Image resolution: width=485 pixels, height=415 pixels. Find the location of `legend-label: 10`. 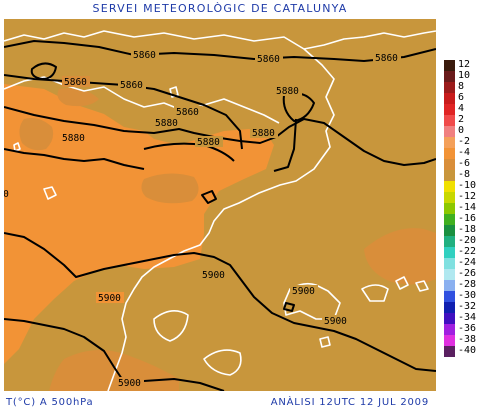

legend-label: 10 is located at coordinates (464, 75).